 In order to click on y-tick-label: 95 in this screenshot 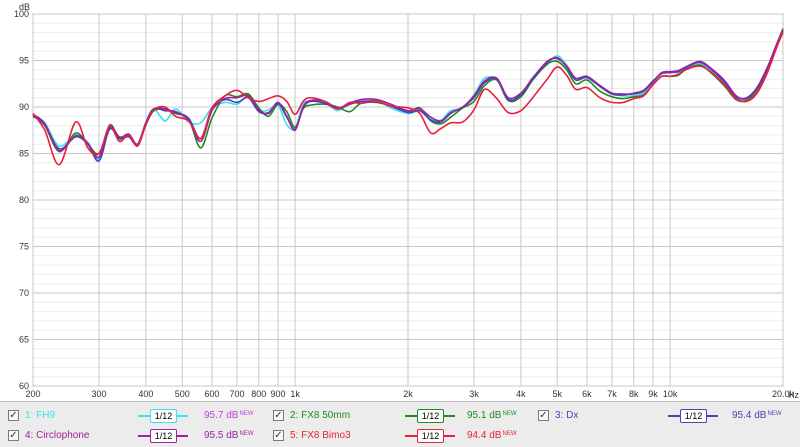, I will do `click(24, 61)`.